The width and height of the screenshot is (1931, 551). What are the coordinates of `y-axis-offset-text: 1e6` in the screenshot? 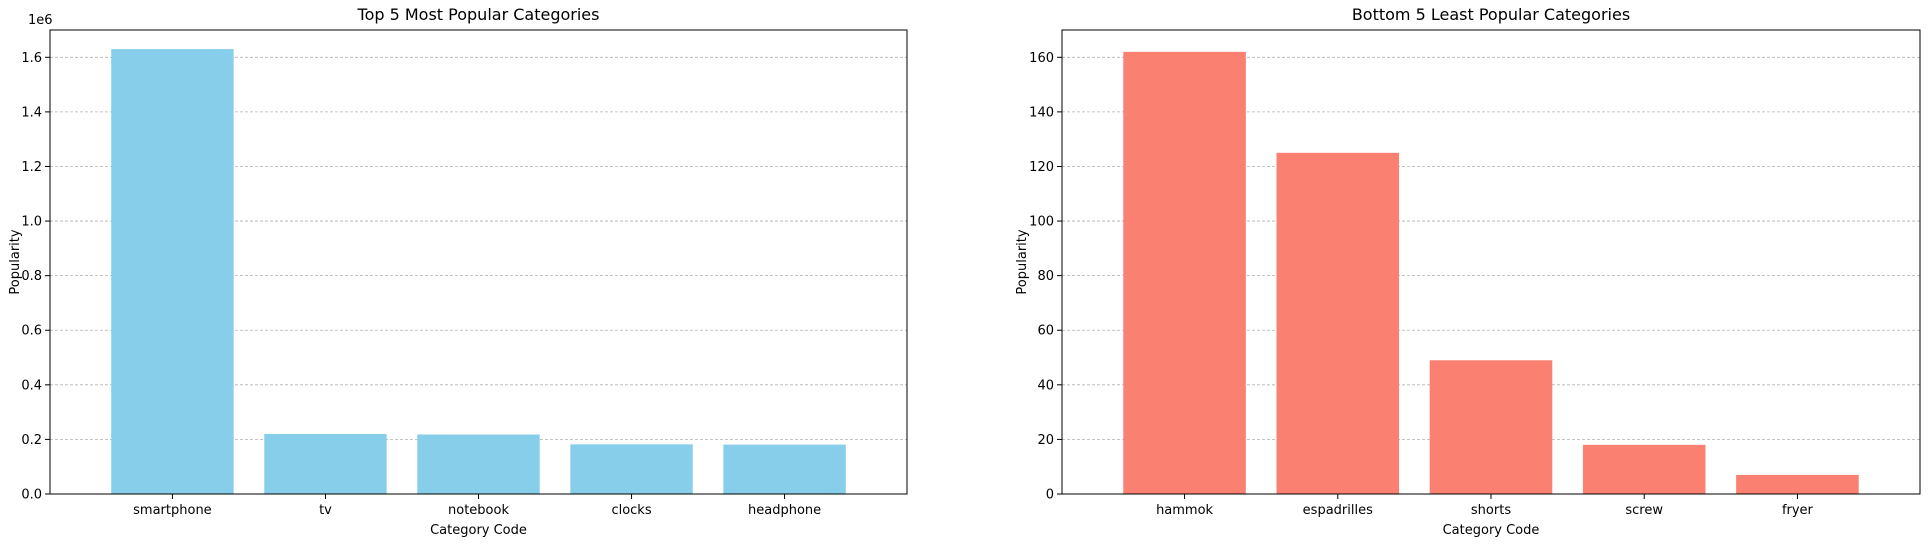 It's located at (40, 20).